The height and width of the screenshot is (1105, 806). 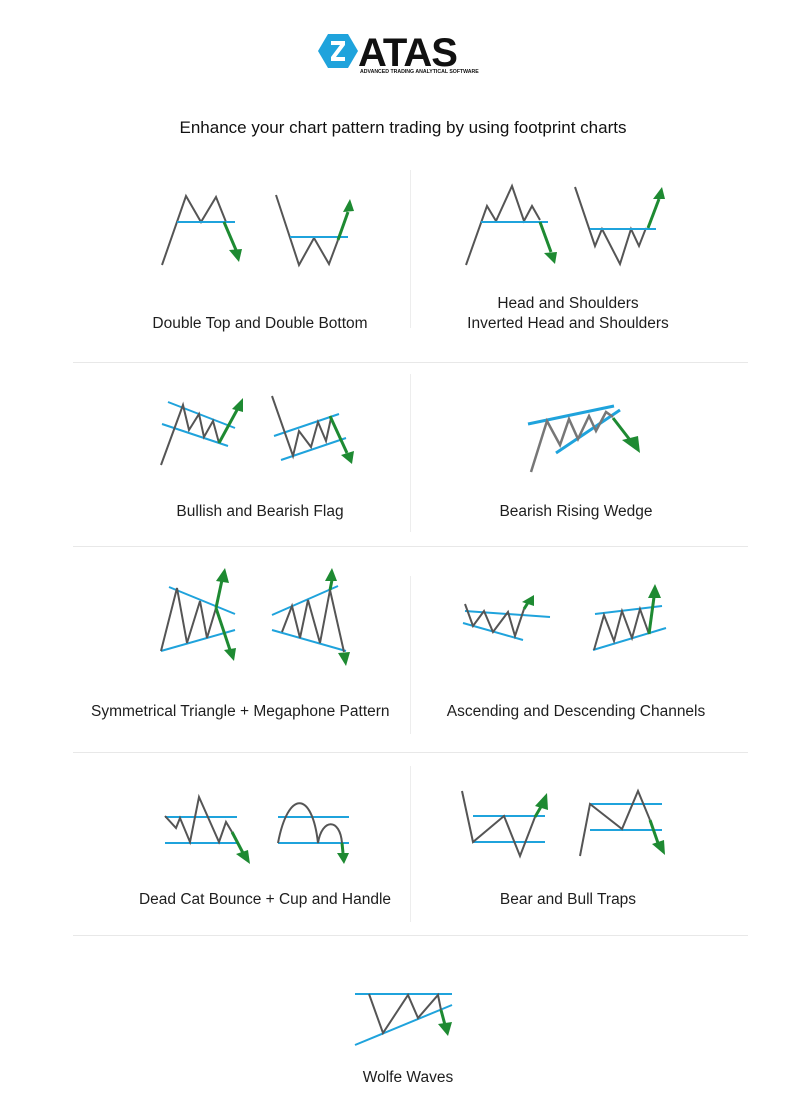 I want to click on pattern-label-channels: Ascending and Descending Channels, so click(x=576, y=711).